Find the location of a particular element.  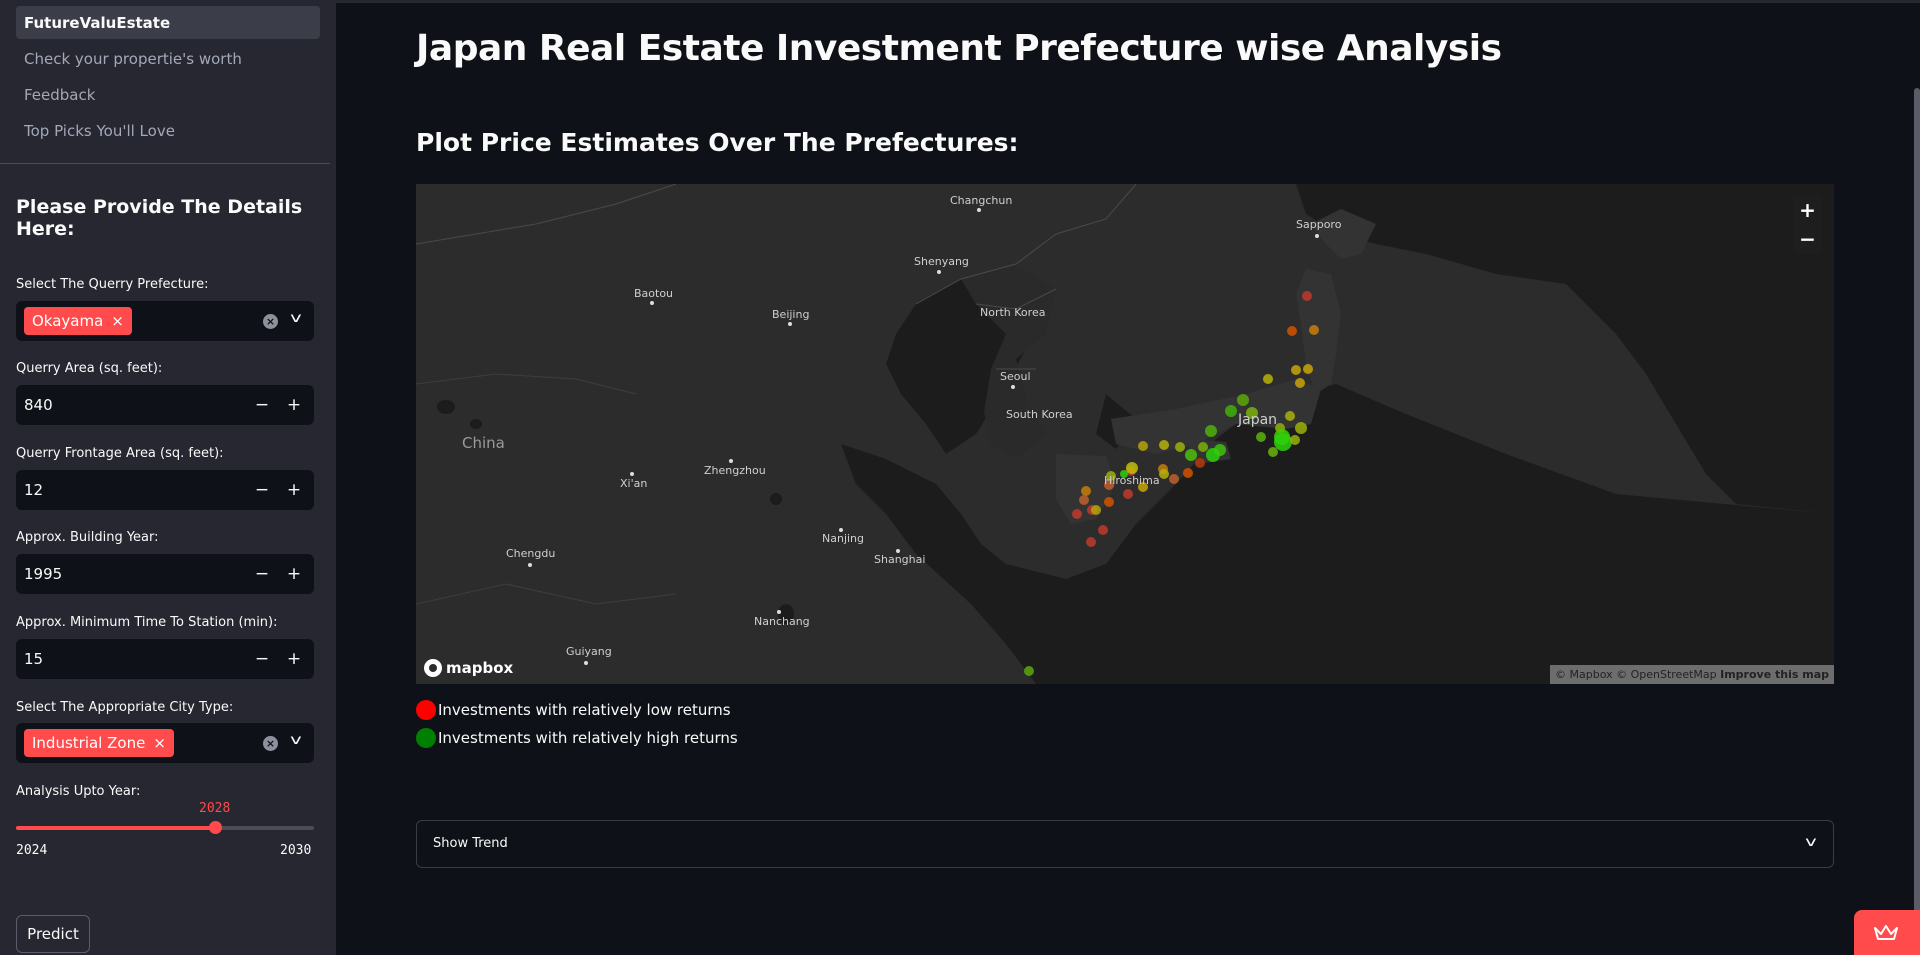

area-input: 840 − + is located at coordinates (165, 405).